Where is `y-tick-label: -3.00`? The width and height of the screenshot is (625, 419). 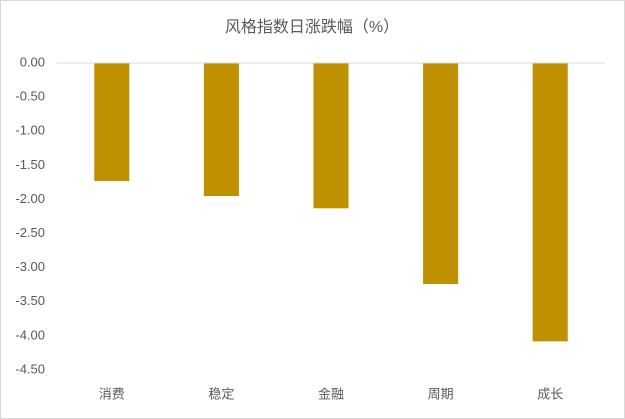
y-tick-label: -3.00 is located at coordinates (30, 266).